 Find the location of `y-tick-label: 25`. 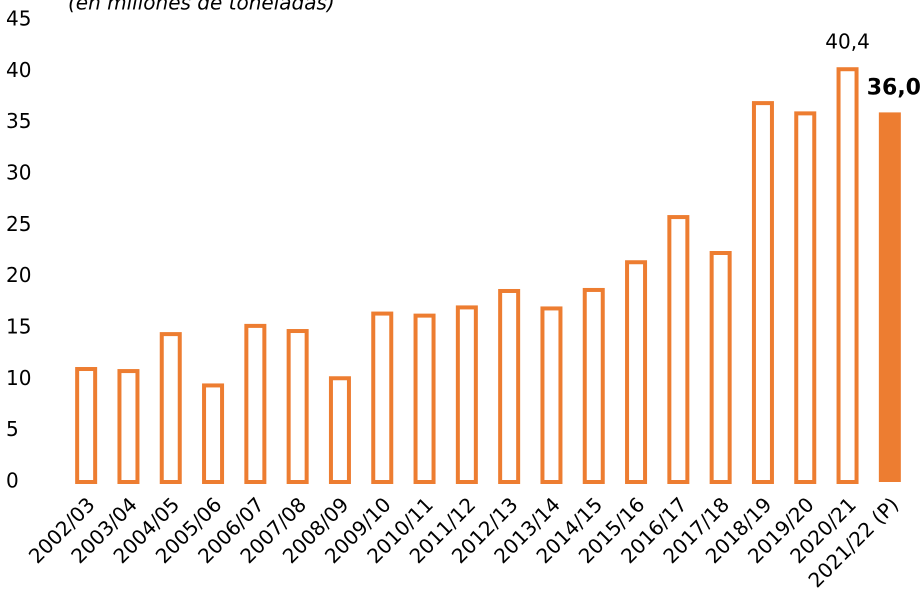

y-tick-label: 25 is located at coordinates (18, 224).